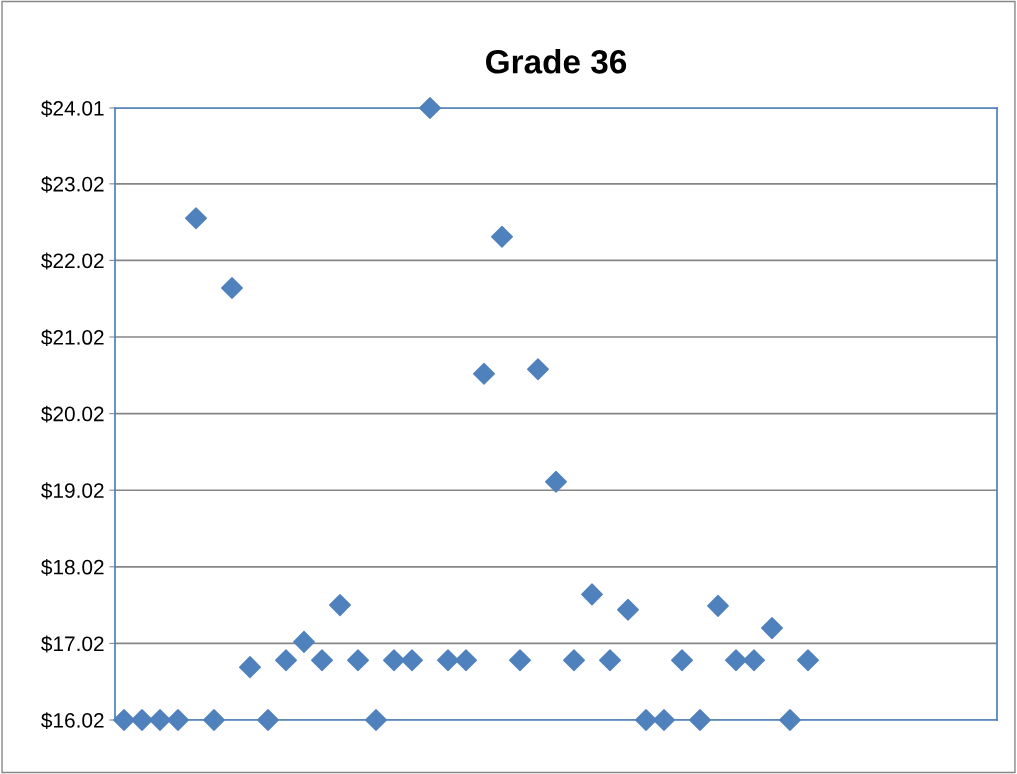 The image size is (1017, 774). Describe the element at coordinates (72, 567) in the screenshot. I see `y-tick-label: $18.02` at that location.